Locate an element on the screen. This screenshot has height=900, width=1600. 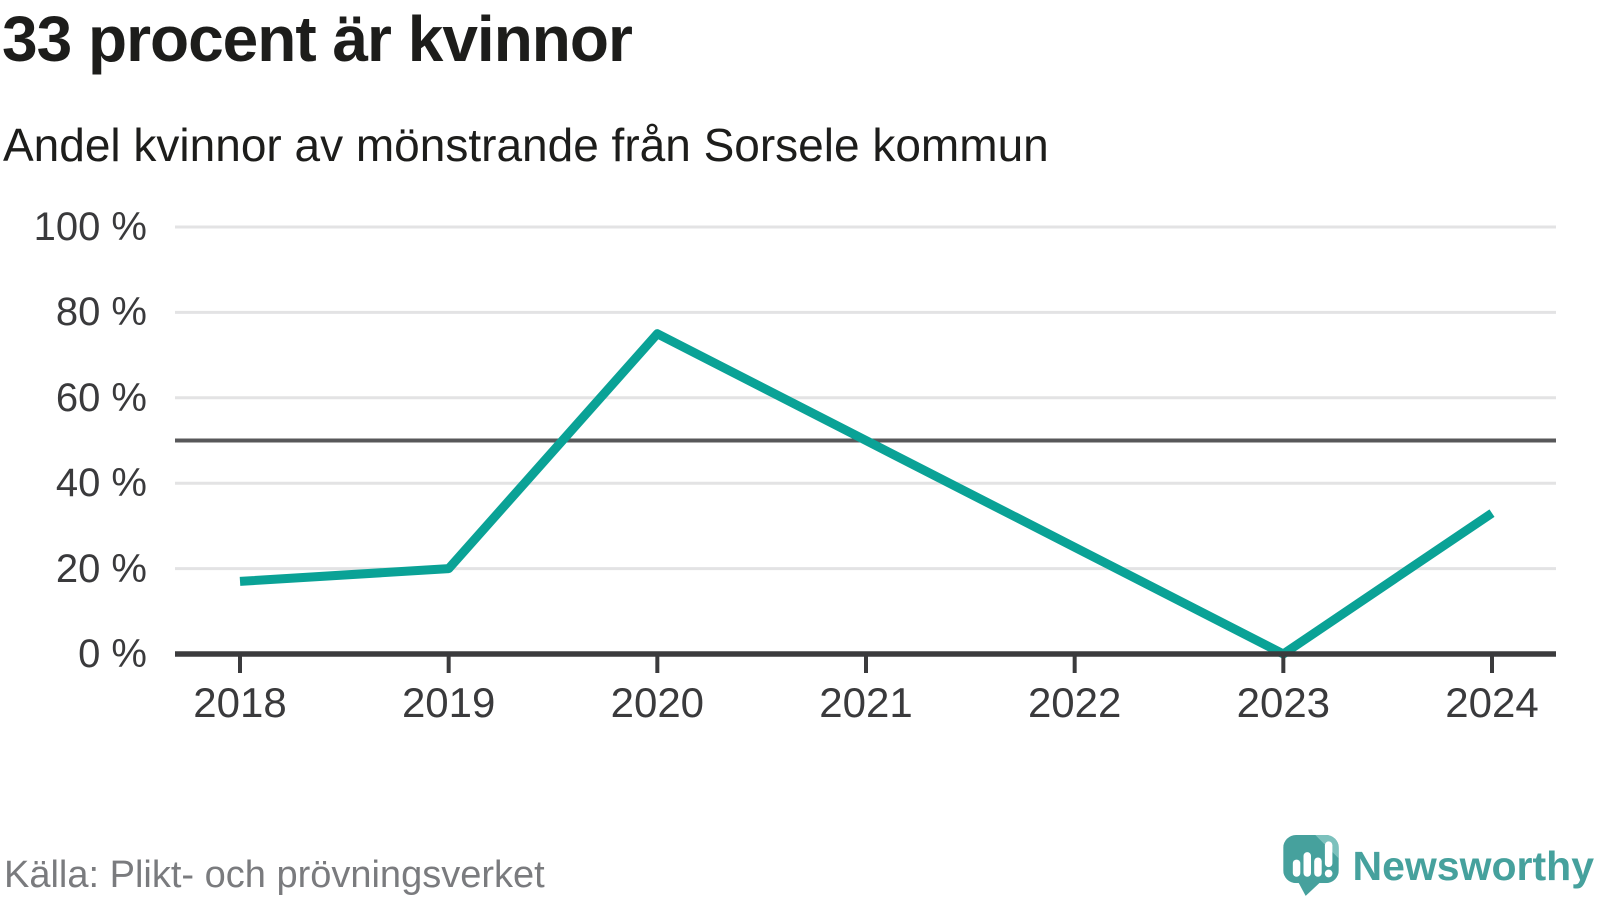
newsworthy-brand: Newsworthy is located at coordinates (1438, 866).